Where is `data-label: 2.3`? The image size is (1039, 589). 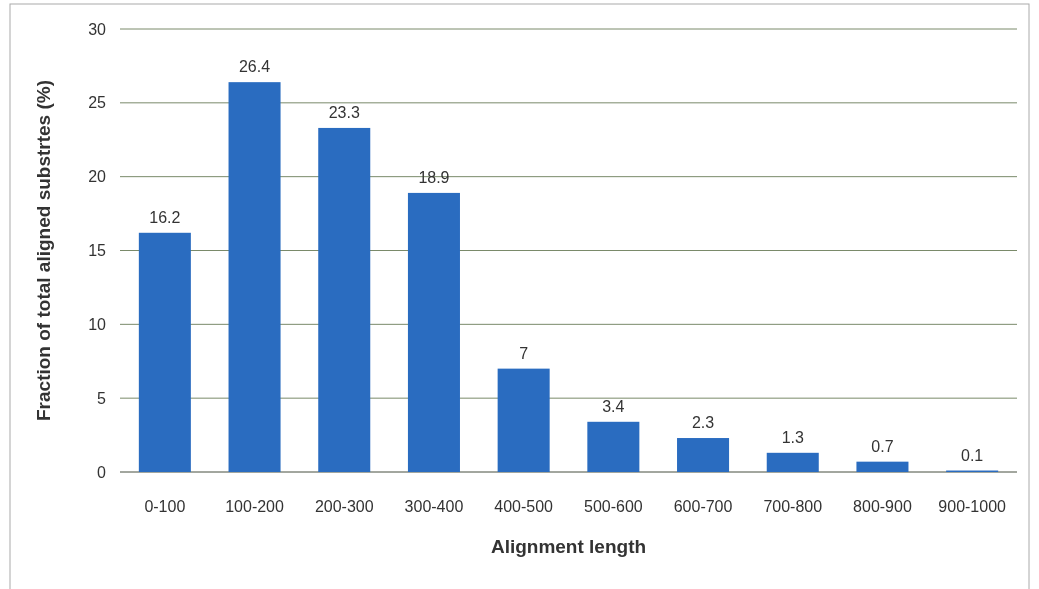
data-label: 2.3 is located at coordinates (703, 423).